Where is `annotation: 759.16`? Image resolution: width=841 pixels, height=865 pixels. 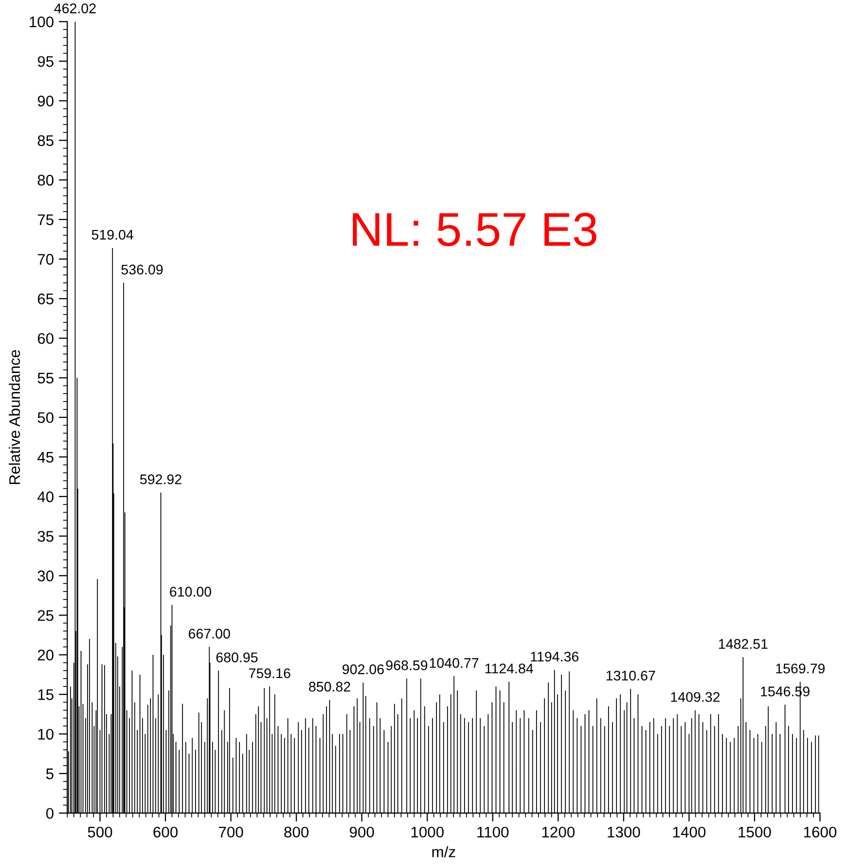 annotation: 759.16 is located at coordinates (269, 673).